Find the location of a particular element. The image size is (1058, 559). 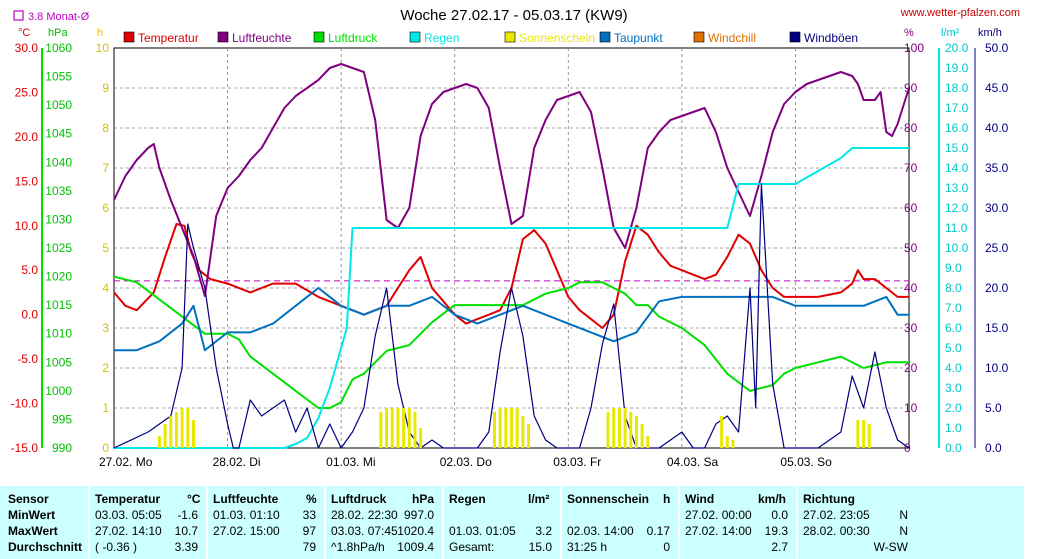

unit-hpa: hPa is located at coordinates (58, 33).